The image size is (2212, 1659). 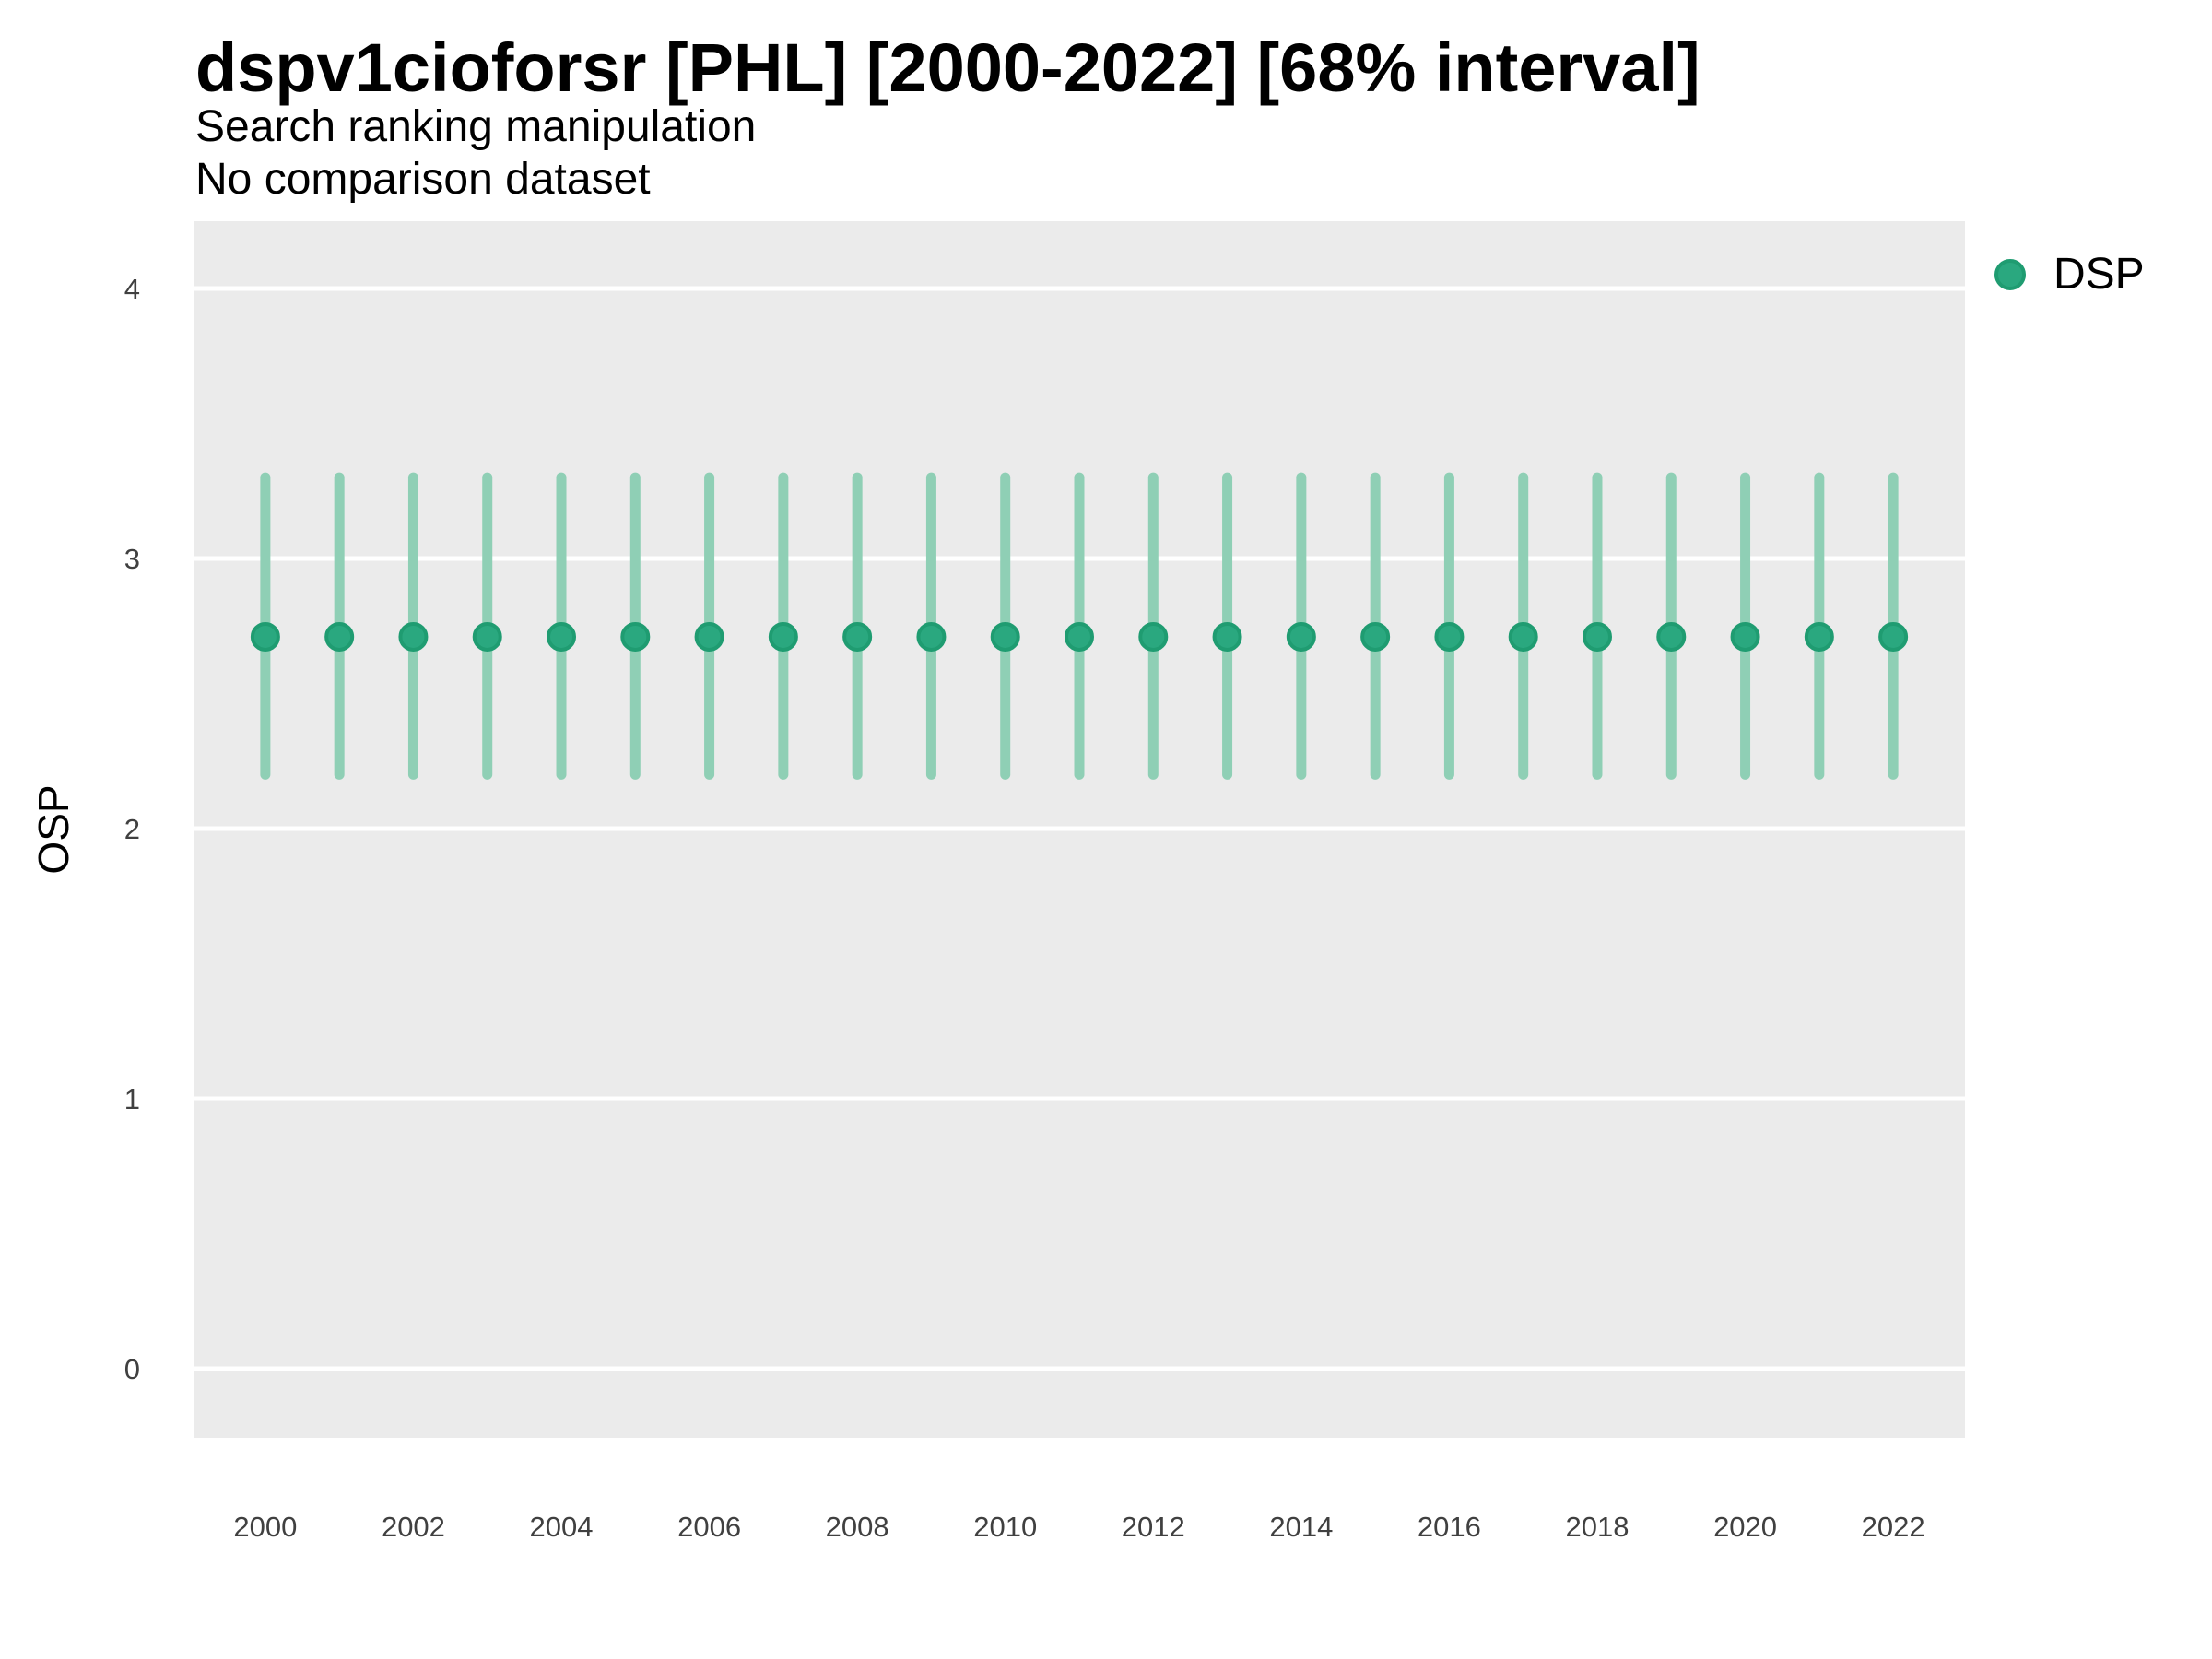 What do you see at coordinates (265, 636) in the screenshot?
I see `data-point-2000` at bounding box center [265, 636].